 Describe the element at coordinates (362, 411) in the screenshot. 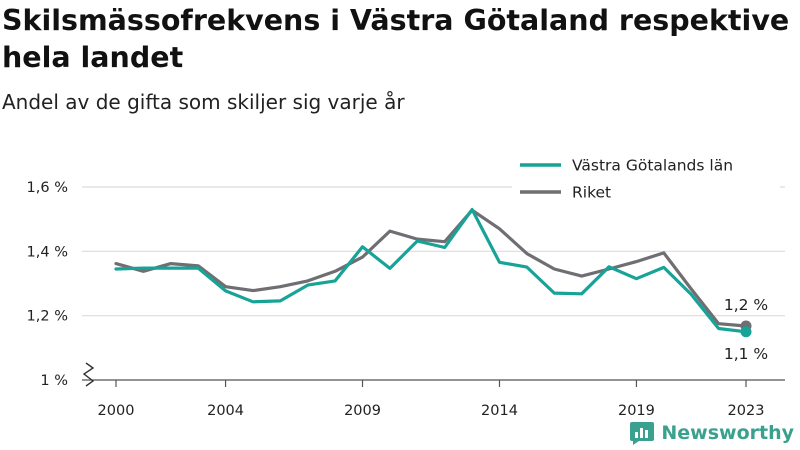

I see `x-tick-label: 2009` at that location.